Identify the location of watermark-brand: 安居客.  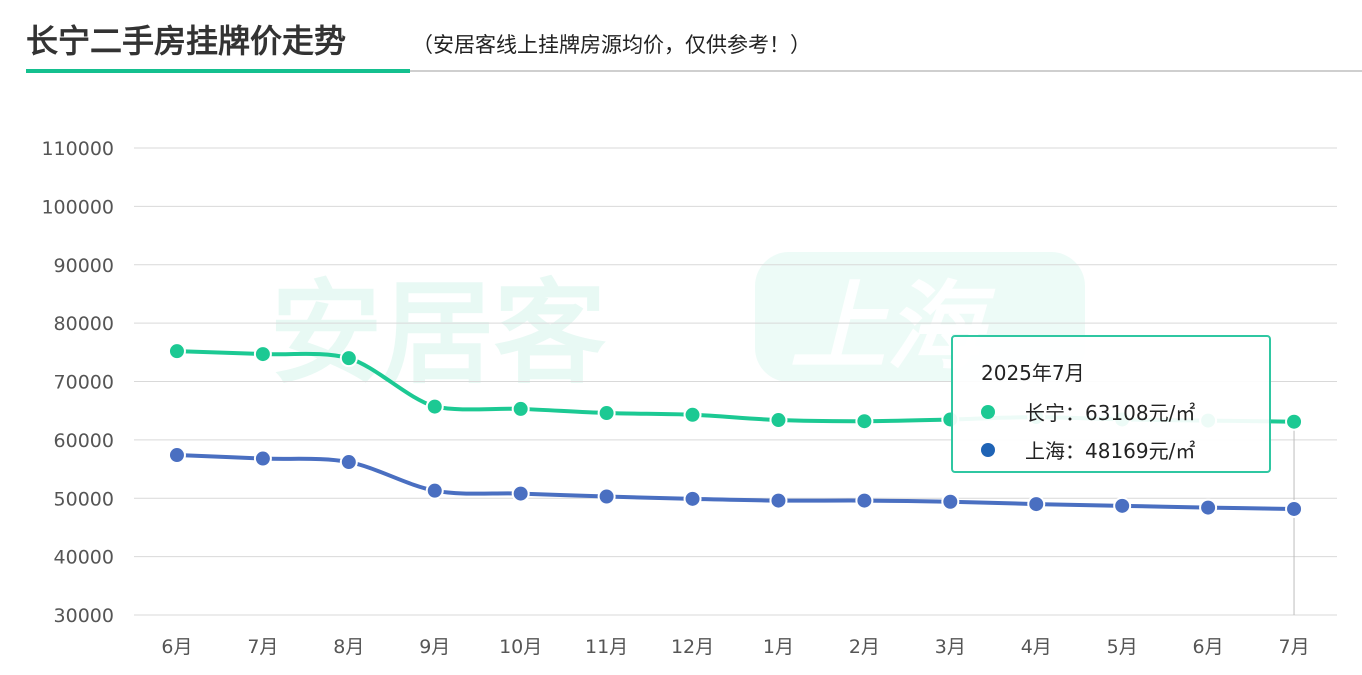
(438, 334).